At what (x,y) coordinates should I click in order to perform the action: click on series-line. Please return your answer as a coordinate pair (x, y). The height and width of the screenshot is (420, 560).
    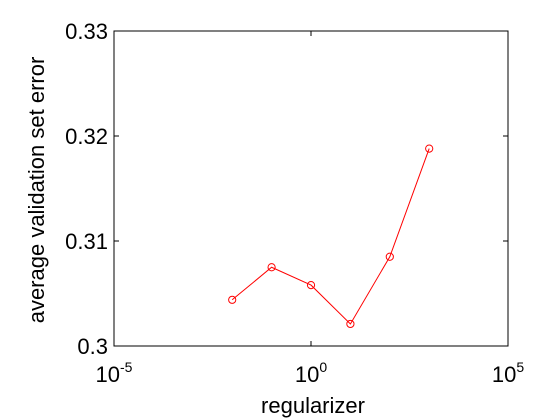
    Looking at the image, I should click on (330, 236).